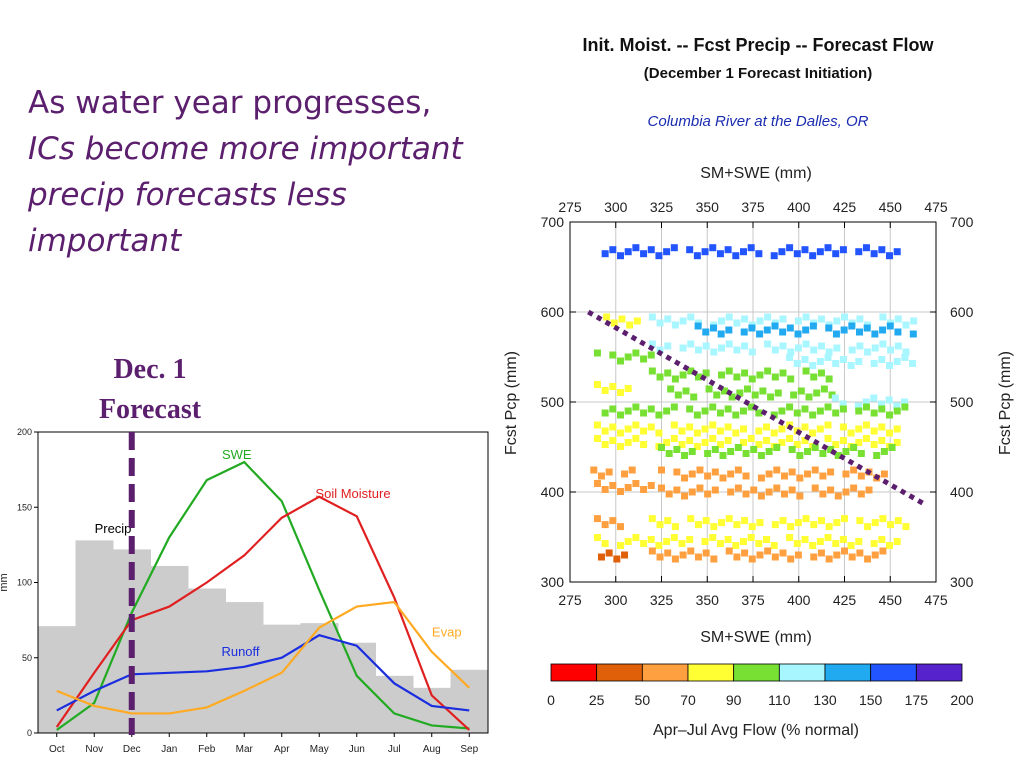 This screenshot has width=1024, height=768. What do you see at coordinates (1005, 403) in the screenshot?
I see `y-axis-label-right: Fcst Pcp (mm)` at bounding box center [1005, 403].